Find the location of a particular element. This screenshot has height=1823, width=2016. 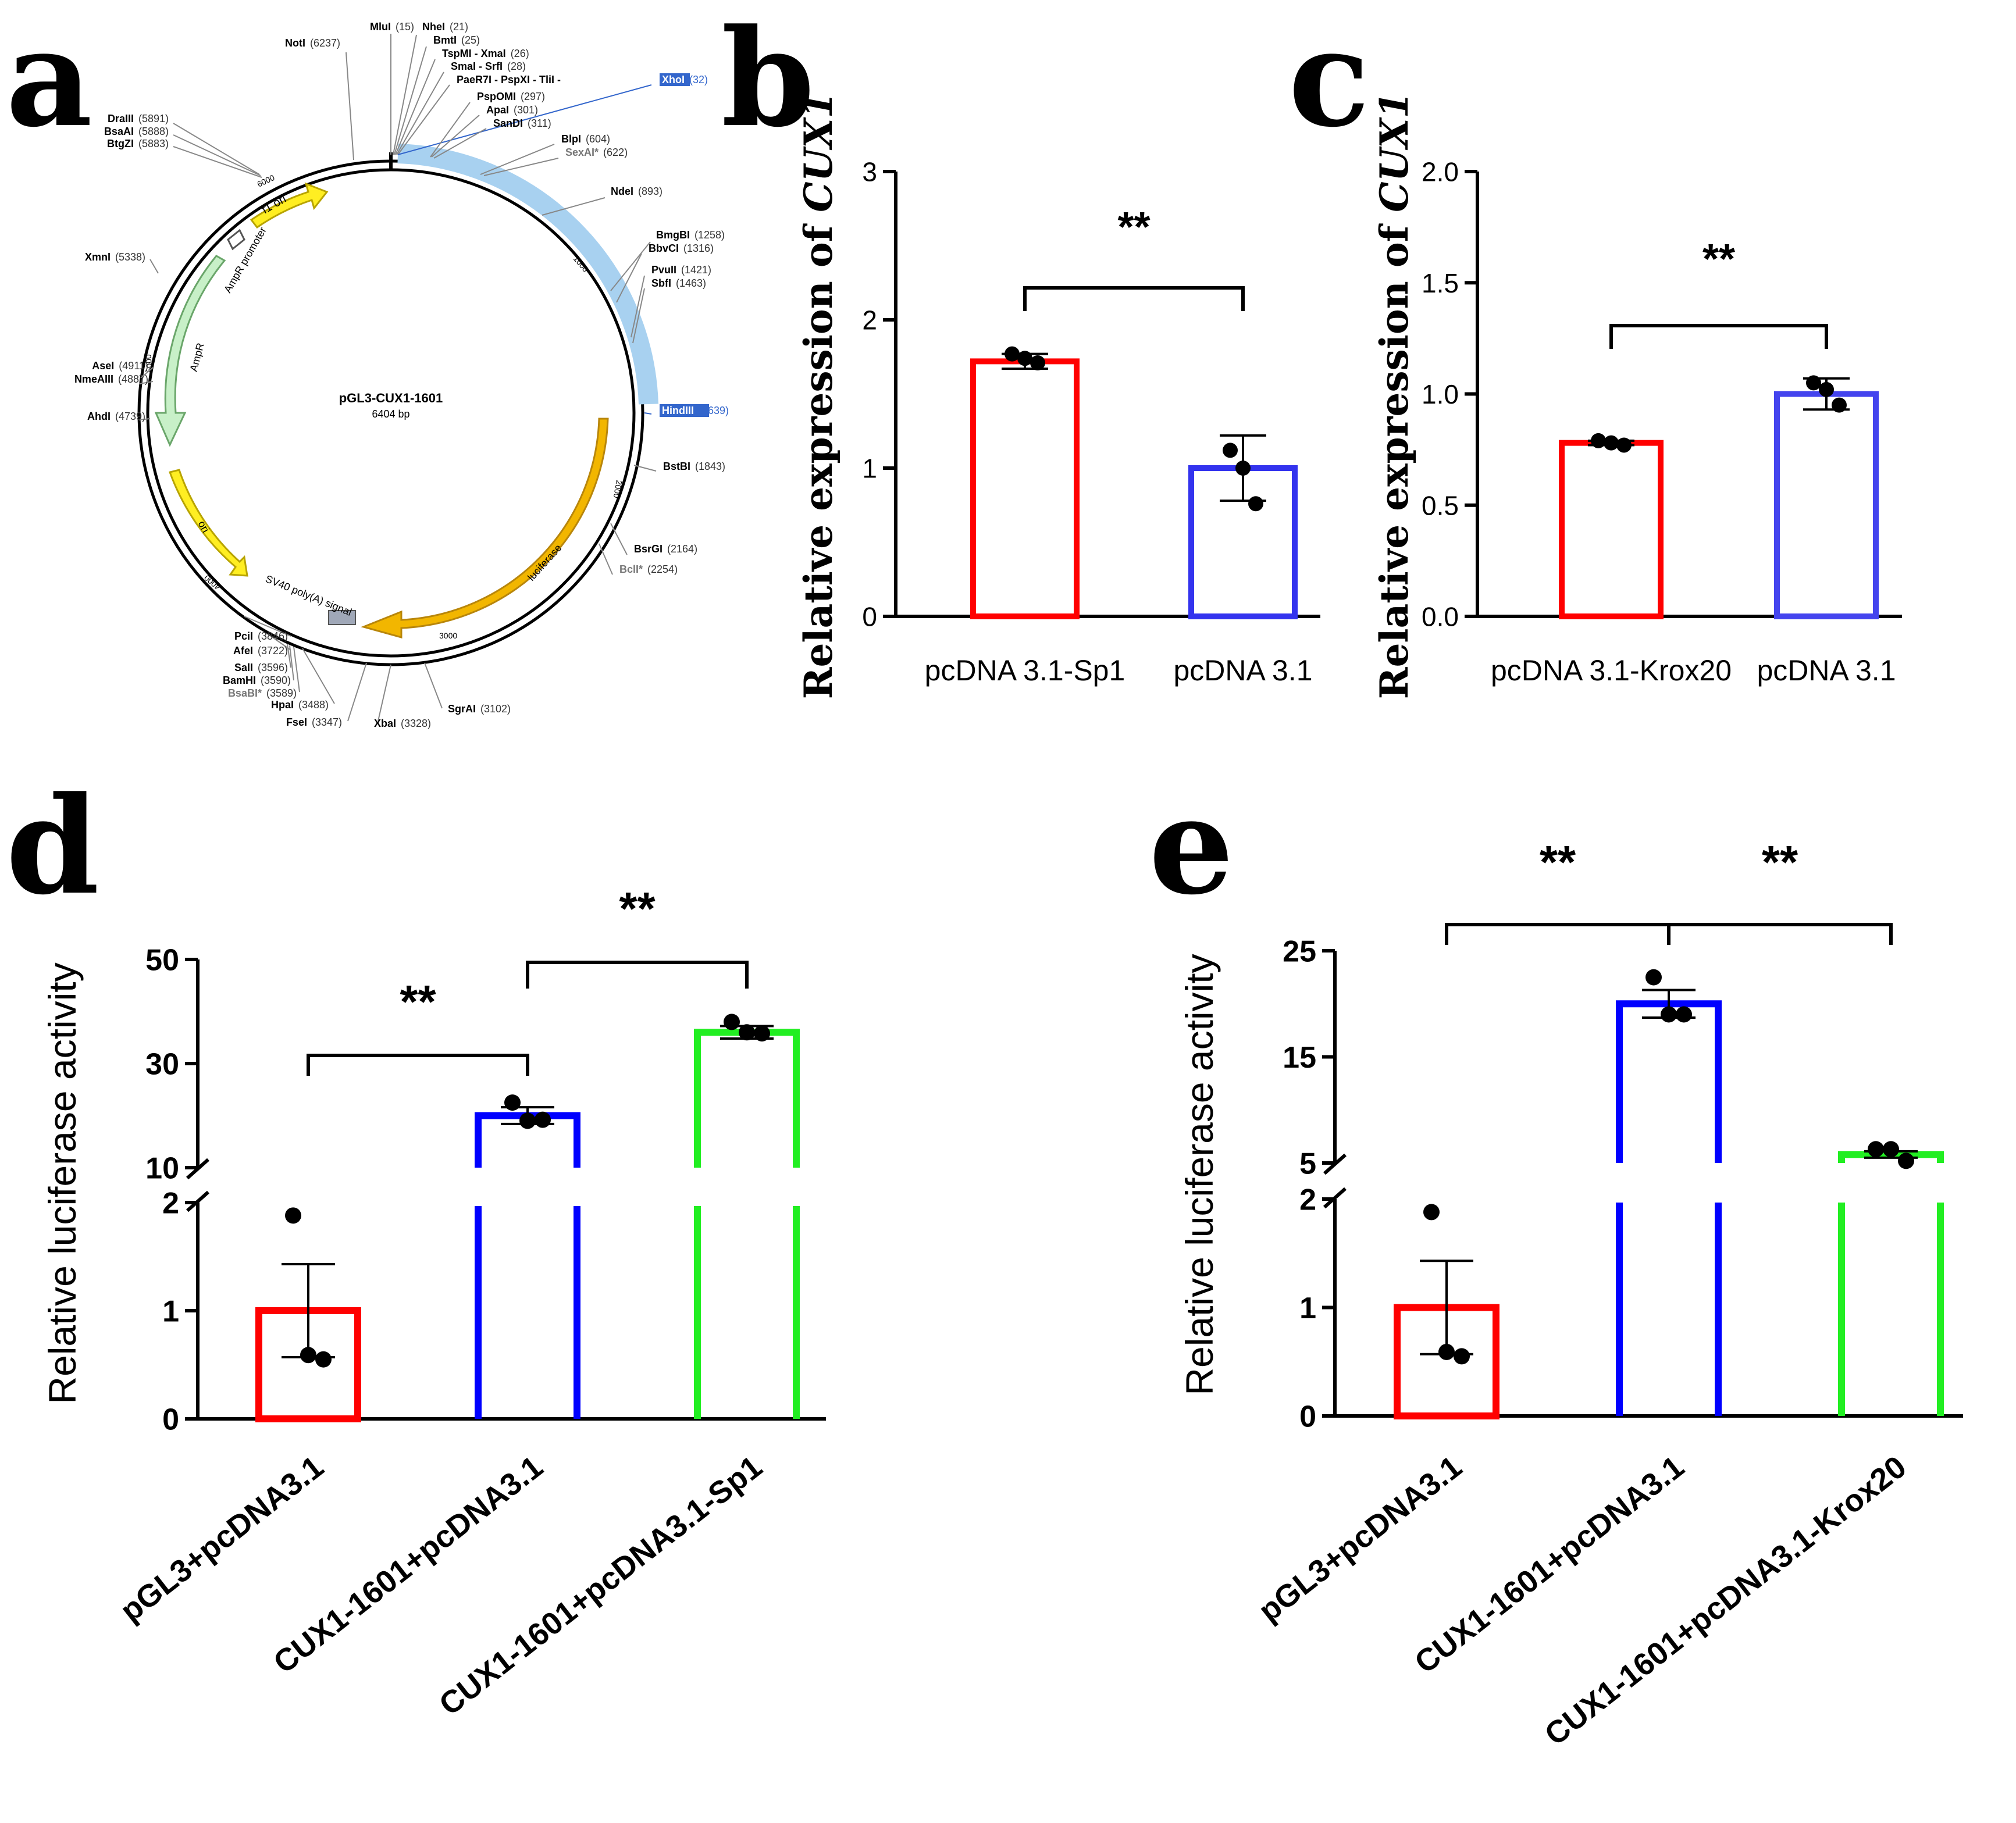

feature-label-ampr-promoter: AmpR promoter is located at coordinates (246, 260).